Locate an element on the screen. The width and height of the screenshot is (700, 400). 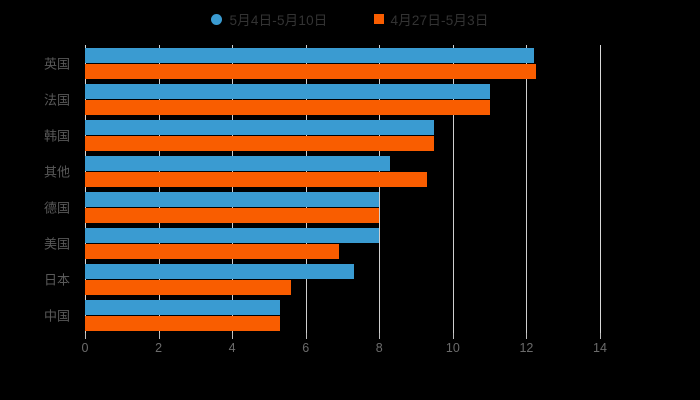
x-axis-tick-label: 6 is located at coordinates (306, 348).